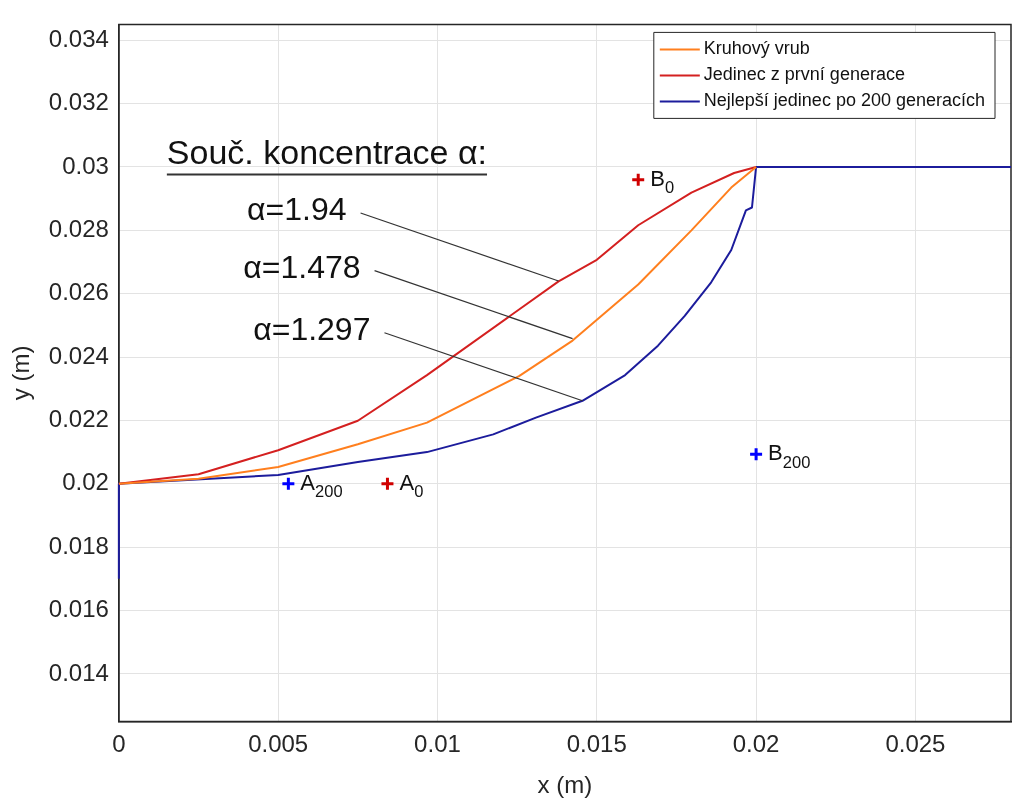  I want to click on annotation: α=1.478, so click(302, 266).